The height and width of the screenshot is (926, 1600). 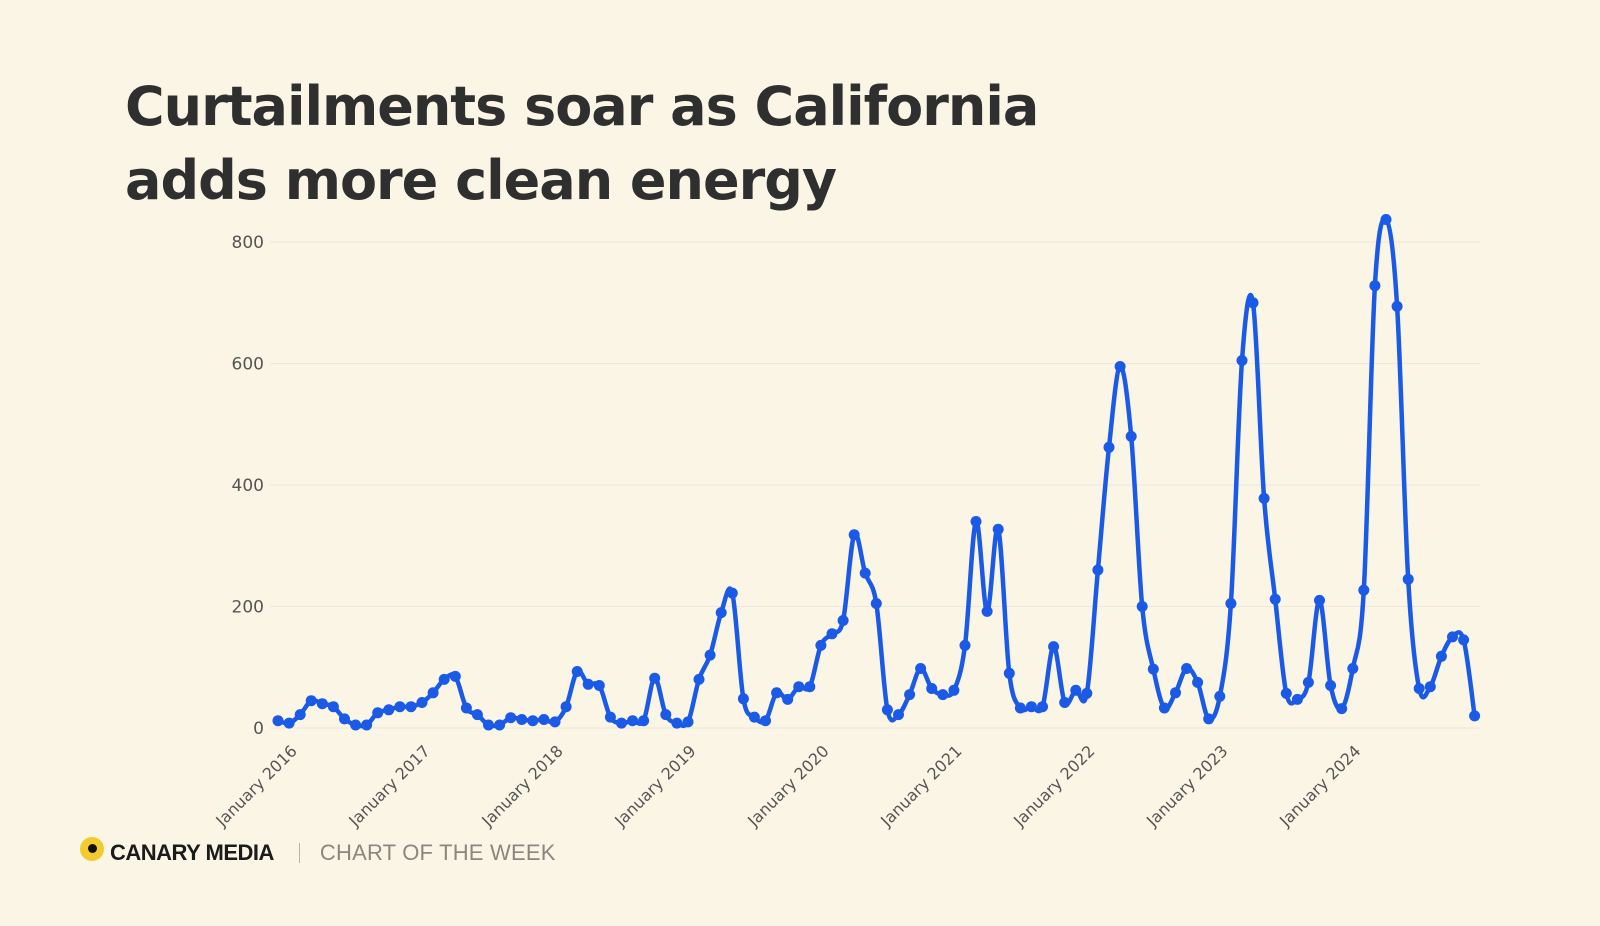 What do you see at coordinates (1186, 785) in the screenshot?
I see `x-tick-label: January 2023` at bounding box center [1186, 785].